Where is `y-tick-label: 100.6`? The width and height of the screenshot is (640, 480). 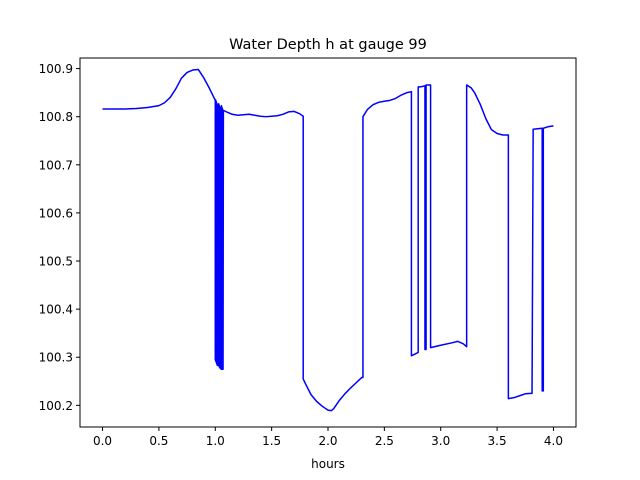 y-tick-label: 100.6 is located at coordinates (56, 213).